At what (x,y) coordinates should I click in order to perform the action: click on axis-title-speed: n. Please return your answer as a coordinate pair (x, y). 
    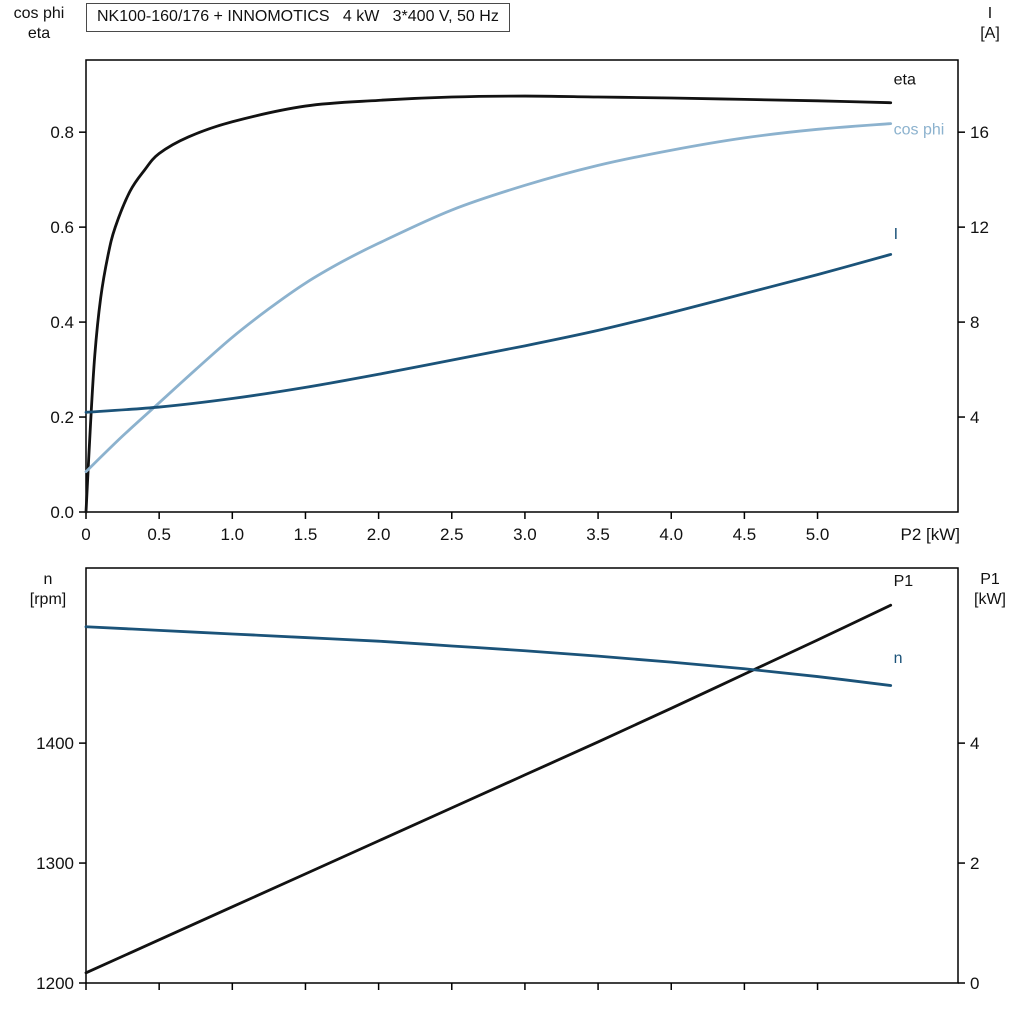
    Looking at the image, I should click on (48, 579).